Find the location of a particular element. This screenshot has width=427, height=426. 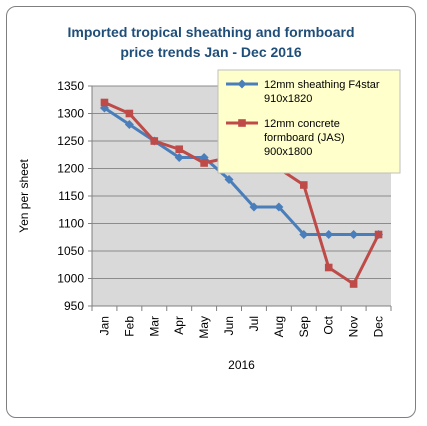

legend-label-line: 900x1800 is located at coordinates (288, 152).